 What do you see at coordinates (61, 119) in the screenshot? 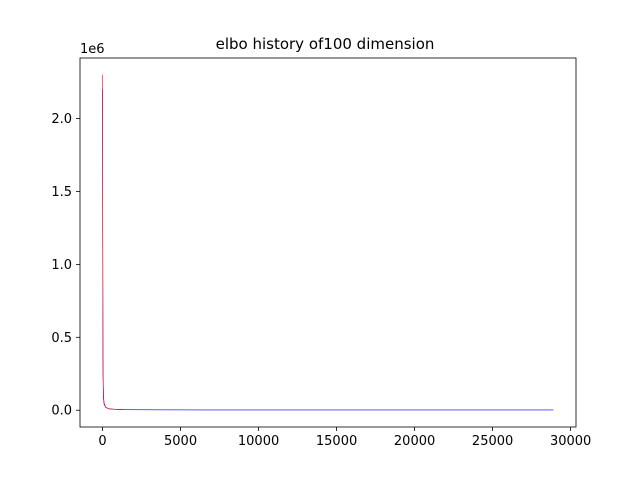
I see `y-tick-label-4: 2.0` at bounding box center [61, 119].